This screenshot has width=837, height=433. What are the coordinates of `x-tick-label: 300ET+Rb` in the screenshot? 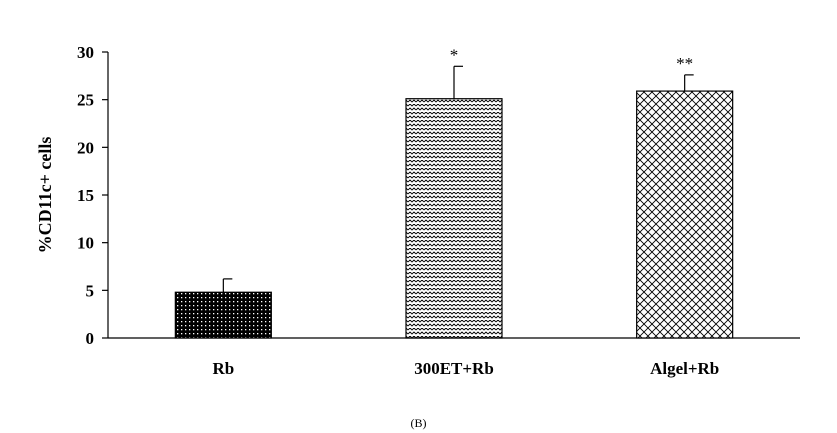 It's located at (454, 368).